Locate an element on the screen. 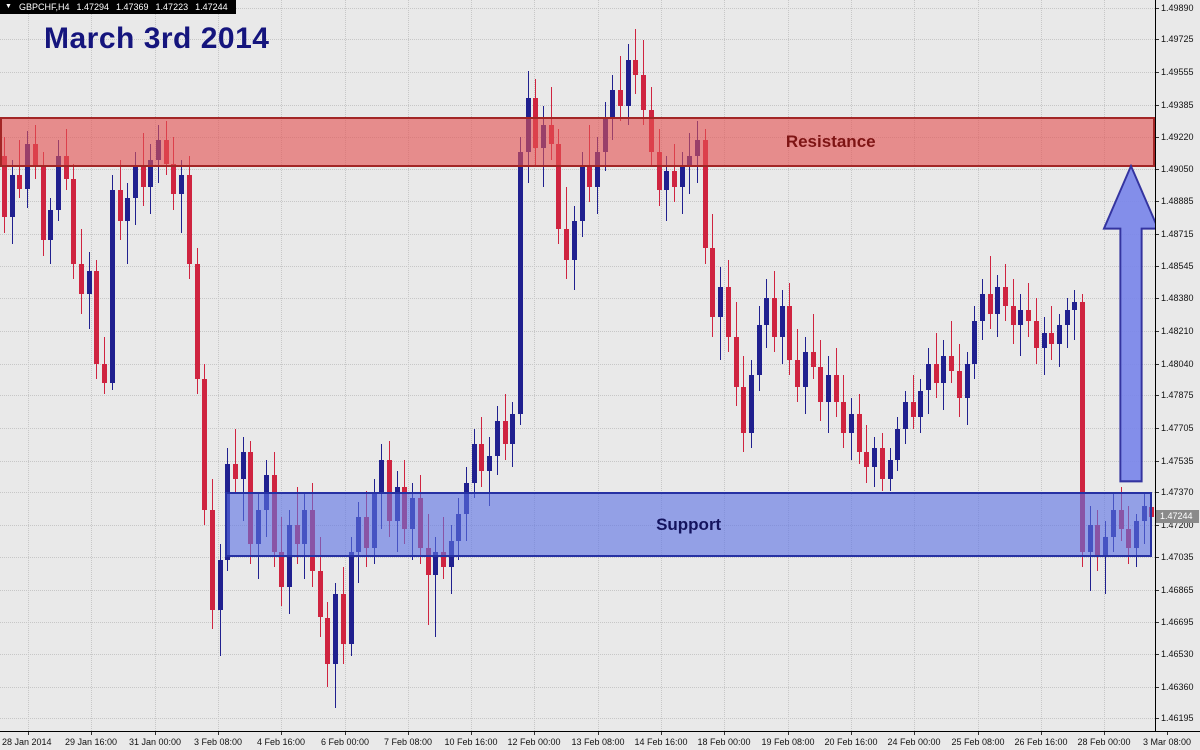 This screenshot has width=1200, height=750. support-zone: Support is located at coordinates (688, 524).